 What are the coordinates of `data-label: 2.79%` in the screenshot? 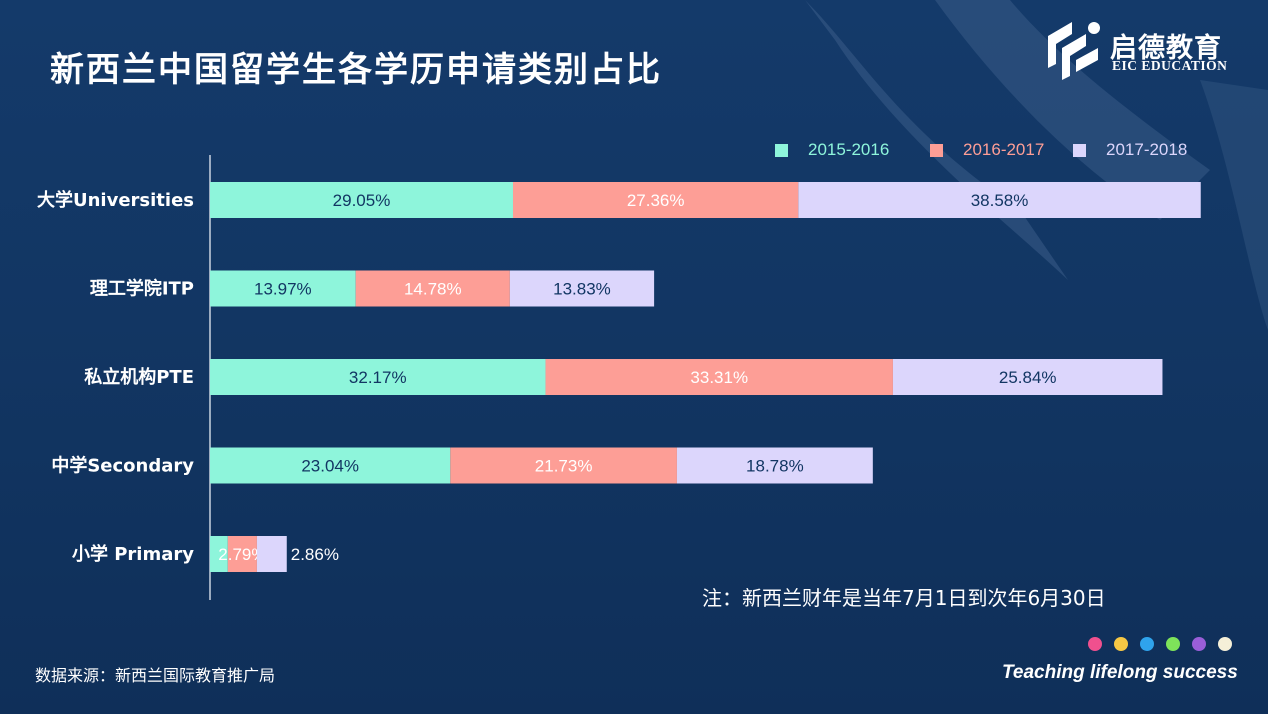 It's located at (242, 554).